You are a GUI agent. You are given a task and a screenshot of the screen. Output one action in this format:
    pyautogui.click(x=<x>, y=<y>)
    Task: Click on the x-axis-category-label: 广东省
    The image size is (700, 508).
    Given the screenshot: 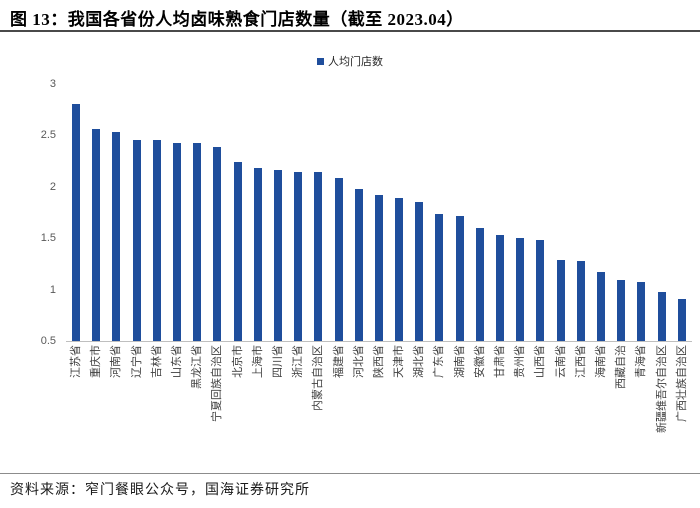 What is the action you would take?
    pyautogui.click(x=439, y=361)
    